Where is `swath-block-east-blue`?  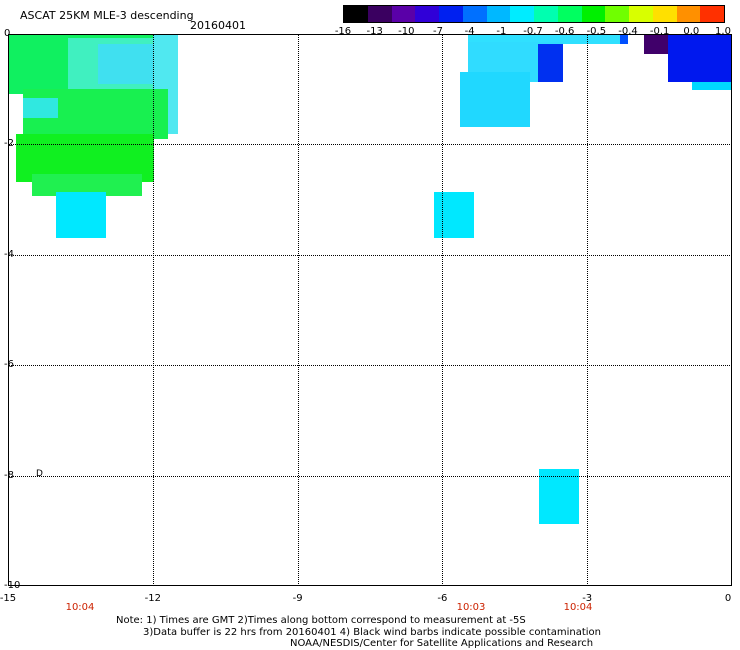 swath-block-east-blue is located at coordinates (700, 58).